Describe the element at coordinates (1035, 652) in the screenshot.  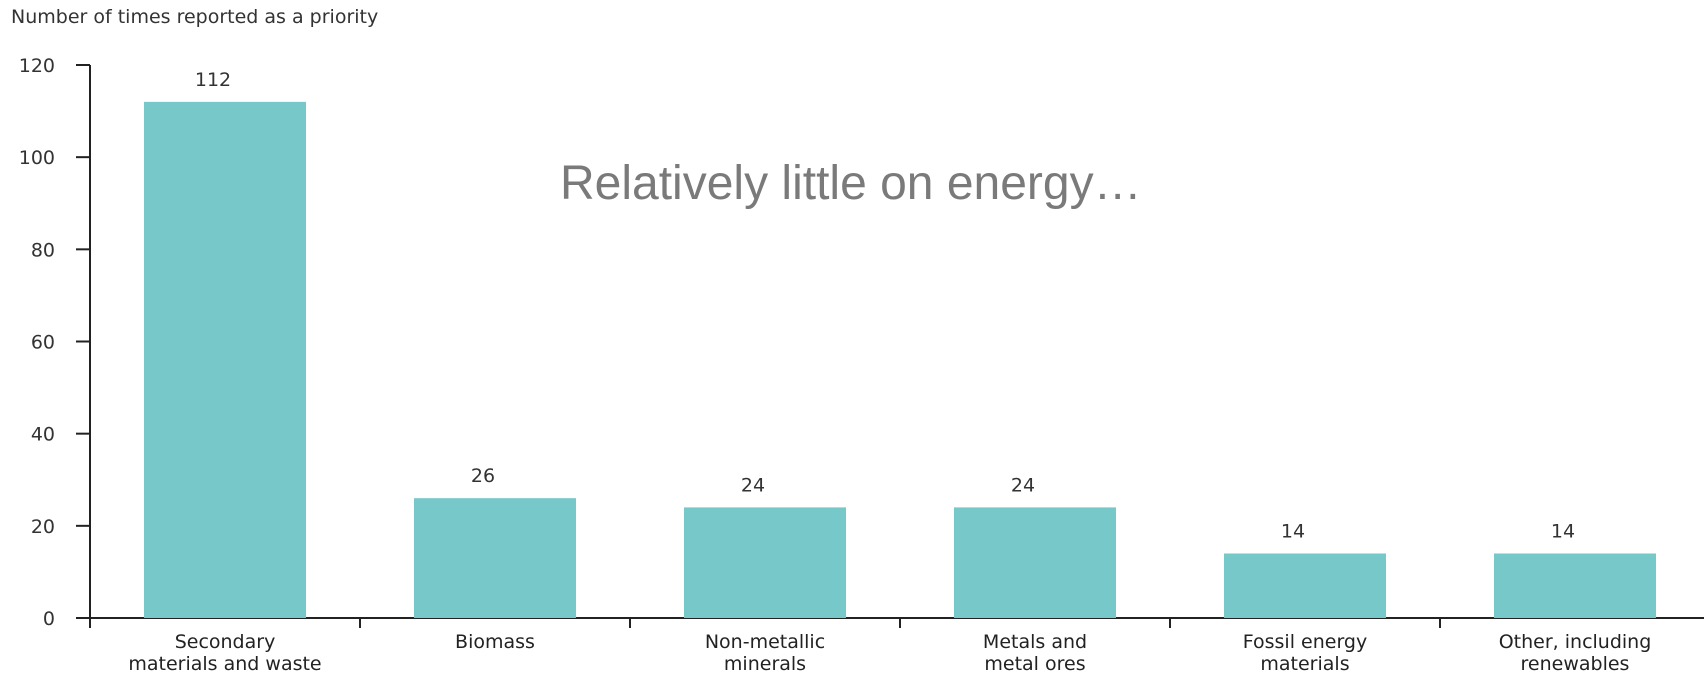
I see `x-tick-label: Metals and metal ores` at that location.